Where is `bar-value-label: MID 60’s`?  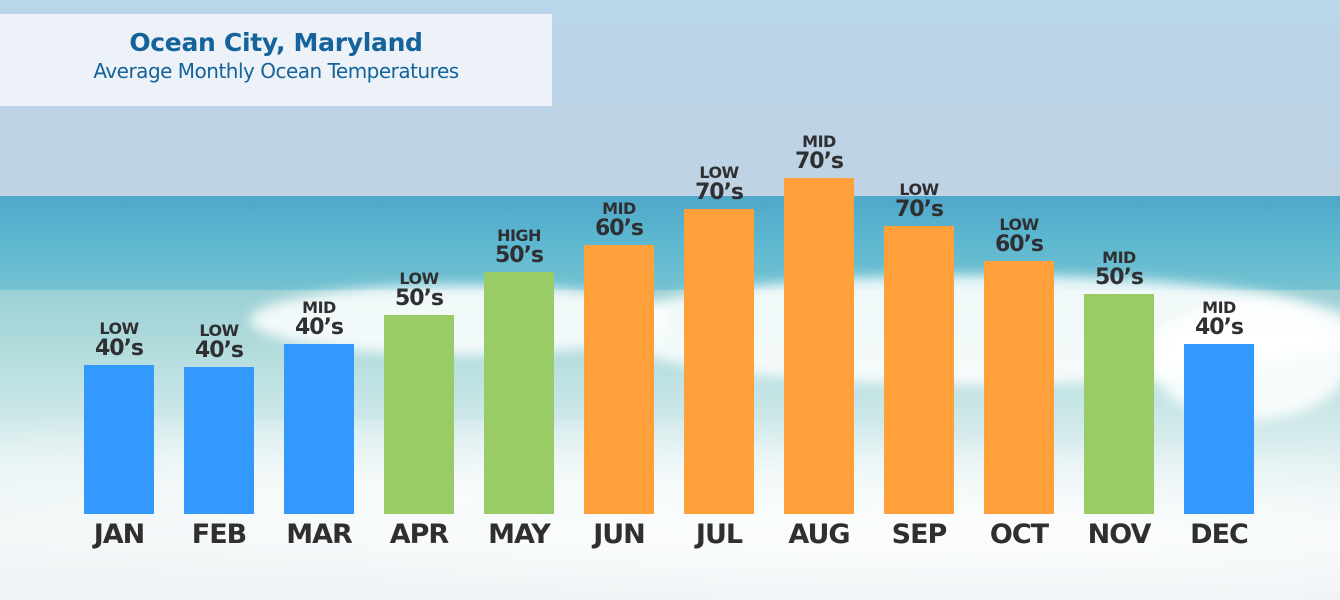 bar-value-label: MID 60’s is located at coordinates (619, 220).